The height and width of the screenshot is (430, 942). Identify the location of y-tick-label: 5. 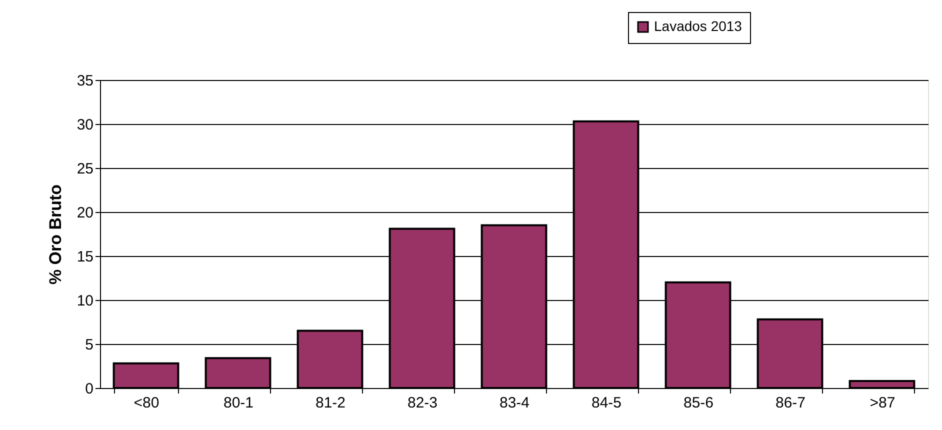
(89, 345).